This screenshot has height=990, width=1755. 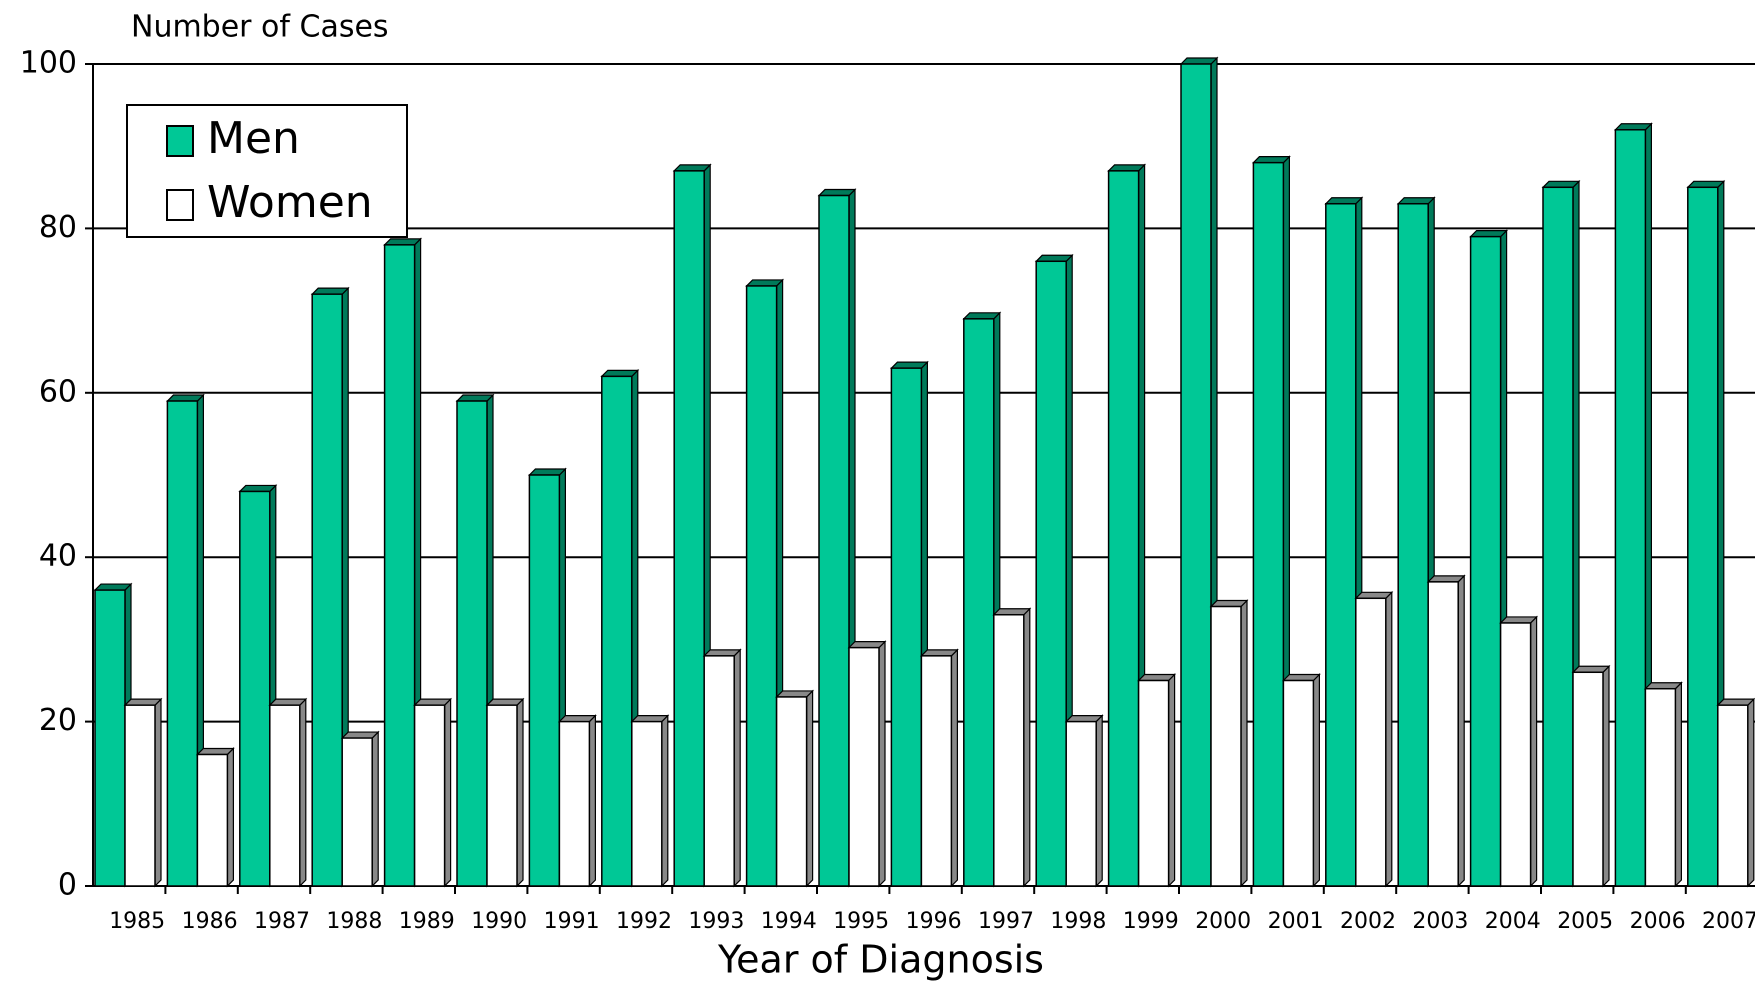 I want to click on y-tick-label: 40, so click(x=58, y=556).